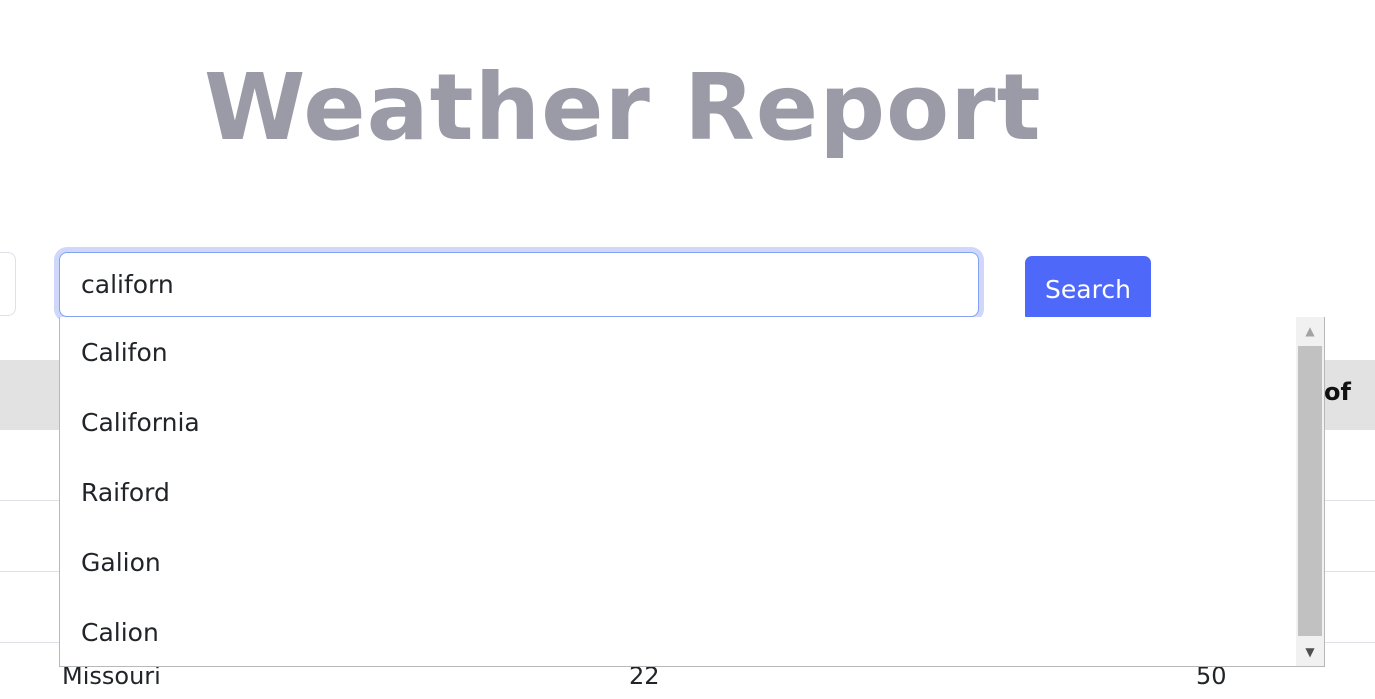 The width and height of the screenshot is (1375, 699). I want to click on table-row: Missouri 22 50, so click(687, 680).